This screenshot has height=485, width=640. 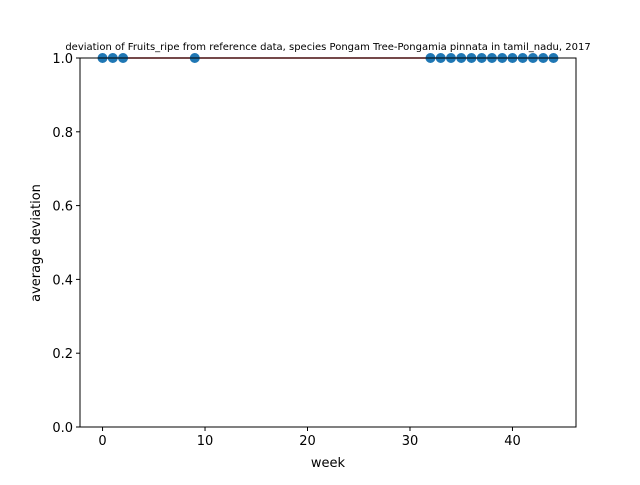 What do you see at coordinates (62, 280) in the screenshot?
I see `y-tick-label: 0.4` at bounding box center [62, 280].